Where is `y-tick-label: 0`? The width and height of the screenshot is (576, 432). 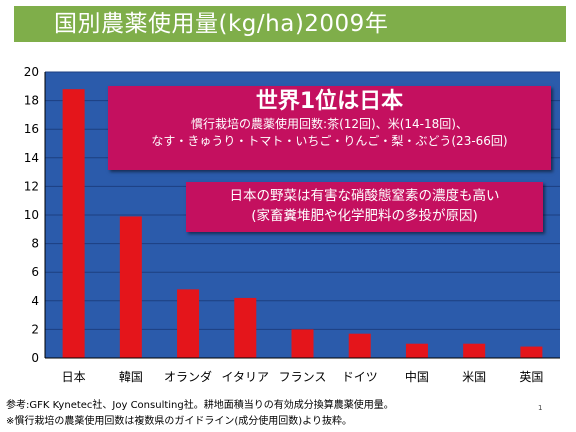
y-tick-label: 0 is located at coordinates (35, 358).